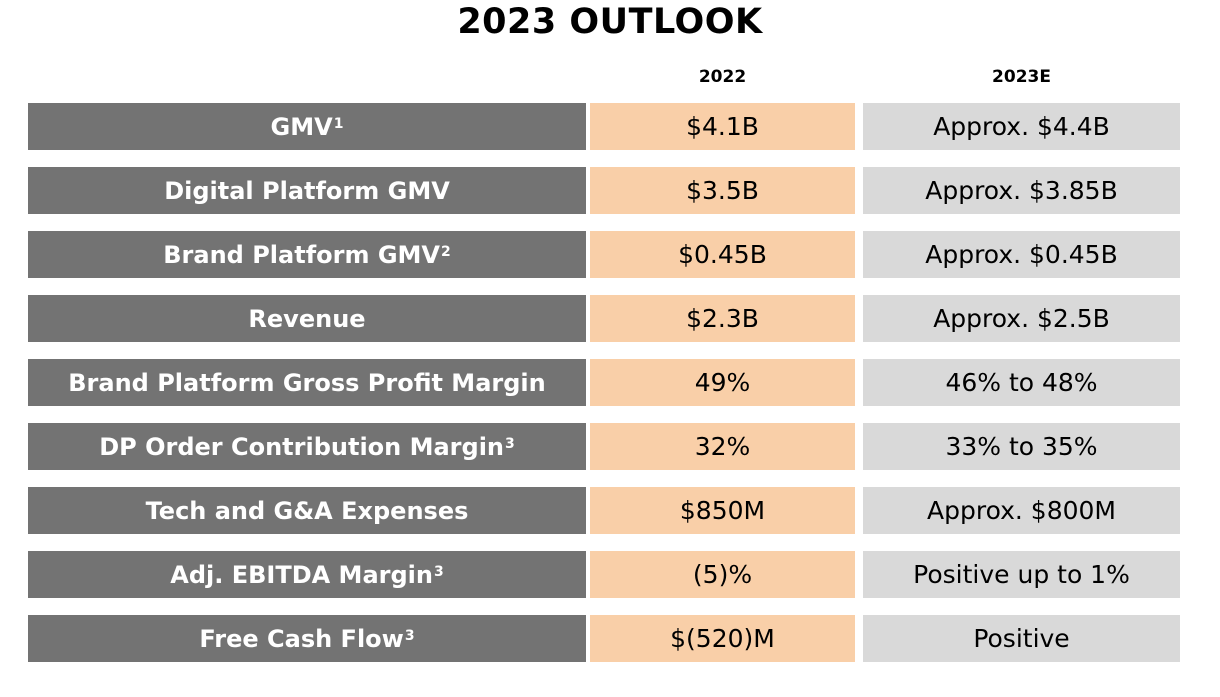 This screenshot has height=697, width=1220. What do you see at coordinates (722, 638) in the screenshot?
I see `value-2022: $(520)M` at bounding box center [722, 638].